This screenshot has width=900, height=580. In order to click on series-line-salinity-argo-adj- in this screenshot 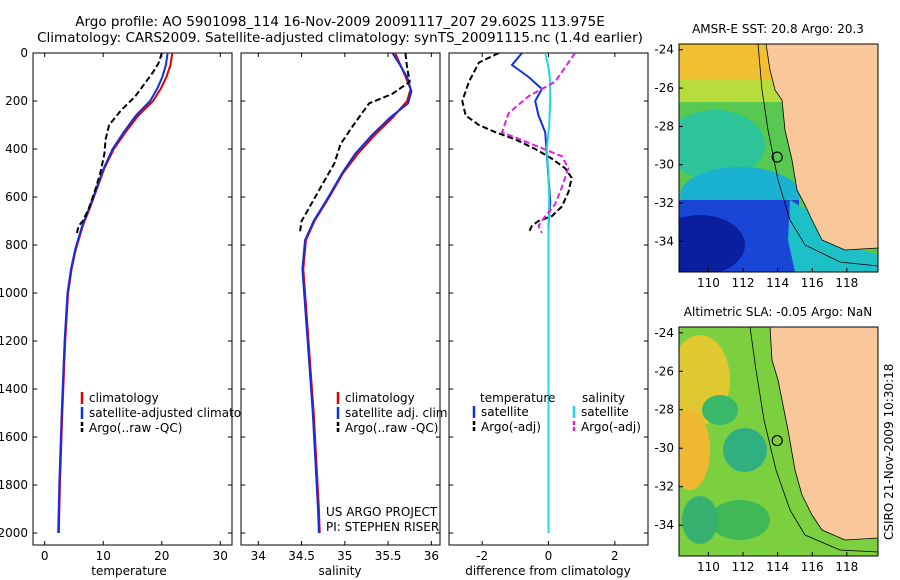, I will do `click(538, 143)`.